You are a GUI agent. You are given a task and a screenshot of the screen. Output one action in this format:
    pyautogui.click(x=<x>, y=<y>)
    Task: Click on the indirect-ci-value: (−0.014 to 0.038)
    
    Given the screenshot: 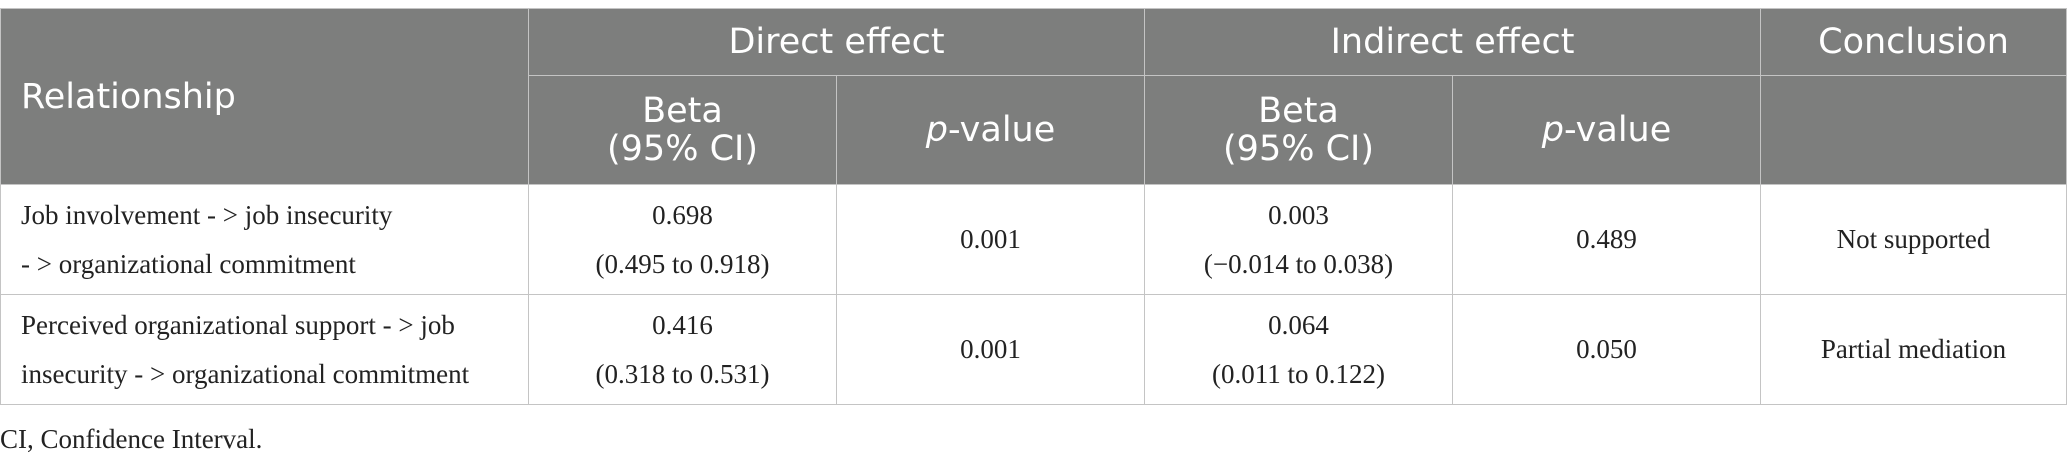 What is the action you would take?
    pyautogui.click(x=1298, y=263)
    